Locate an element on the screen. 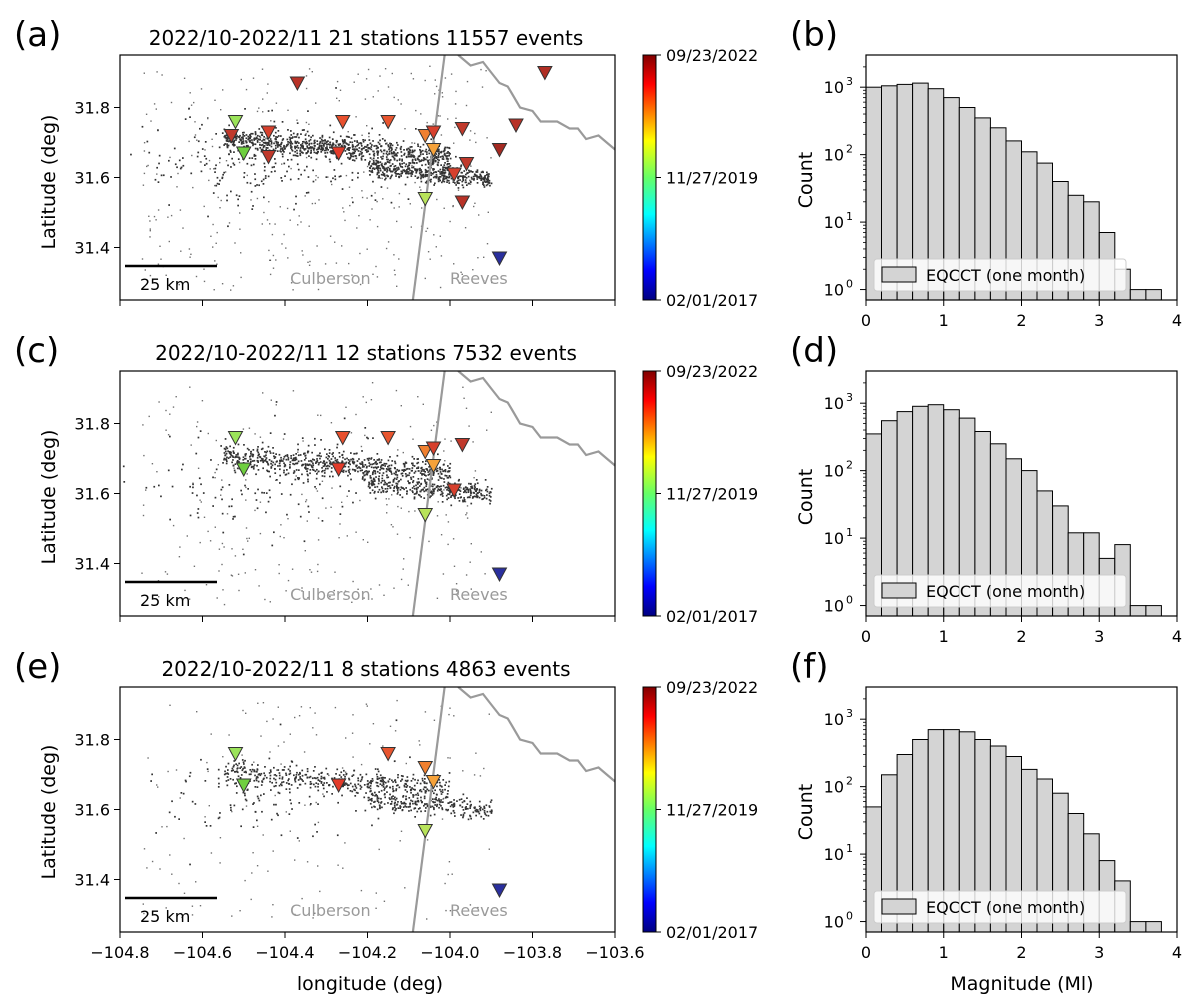 This screenshot has height=1004, width=1200. colorbar-tick-label: 11/27/2019 is located at coordinates (712, 178).